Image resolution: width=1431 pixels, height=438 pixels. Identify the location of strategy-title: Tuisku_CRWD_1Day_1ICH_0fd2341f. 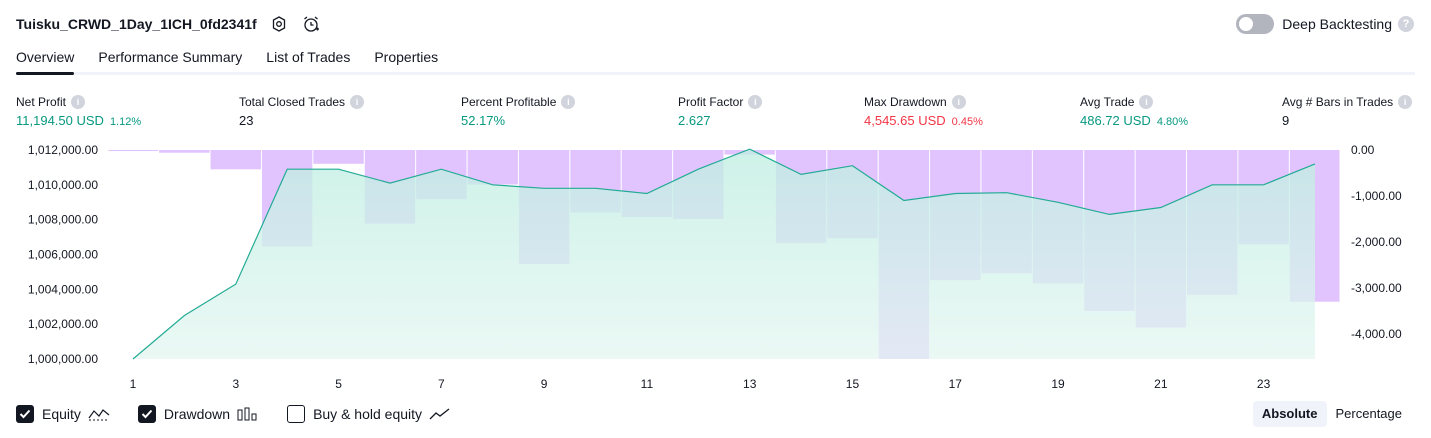
(136, 24).